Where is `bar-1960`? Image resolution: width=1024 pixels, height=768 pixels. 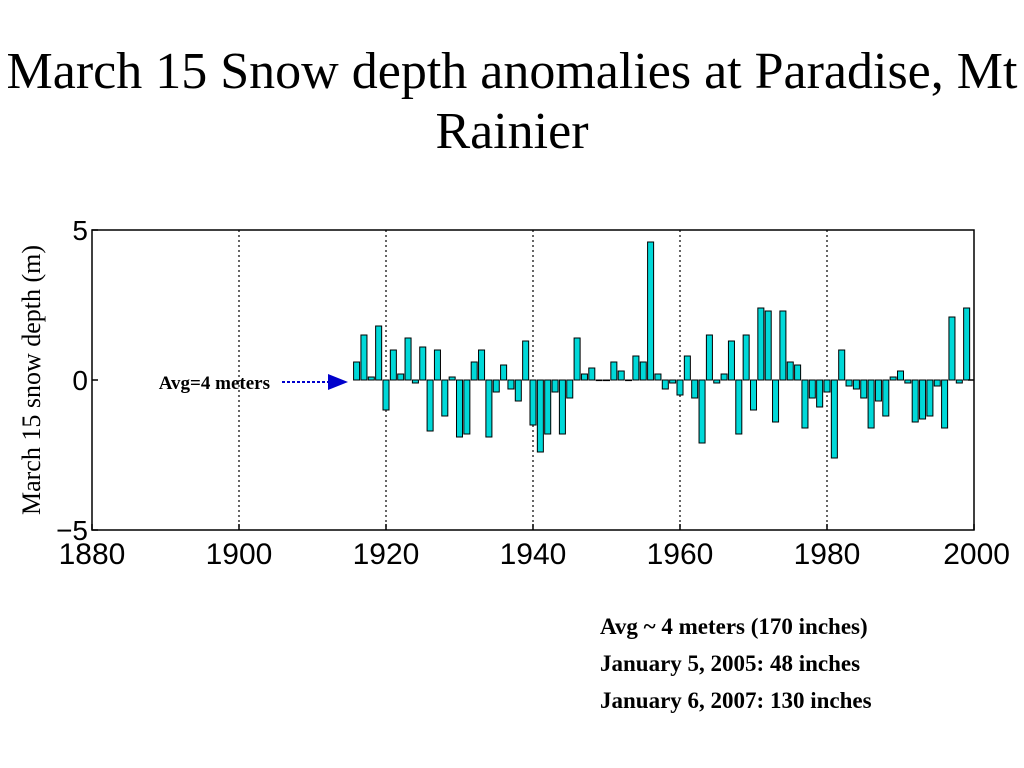
bar-1960 is located at coordinates (680, 387).